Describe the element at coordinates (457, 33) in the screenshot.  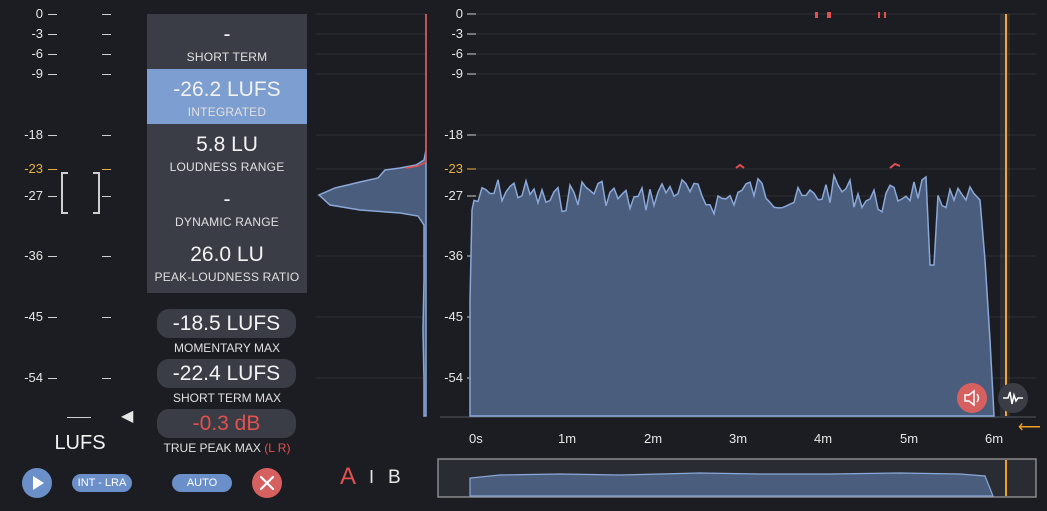
I see `graph-scale-label: -3` at that location.